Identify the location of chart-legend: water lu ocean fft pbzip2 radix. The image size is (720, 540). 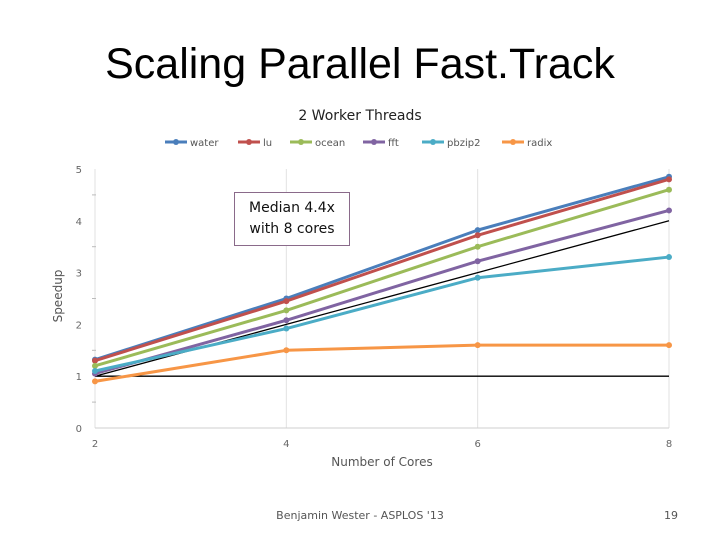
(358, 143).